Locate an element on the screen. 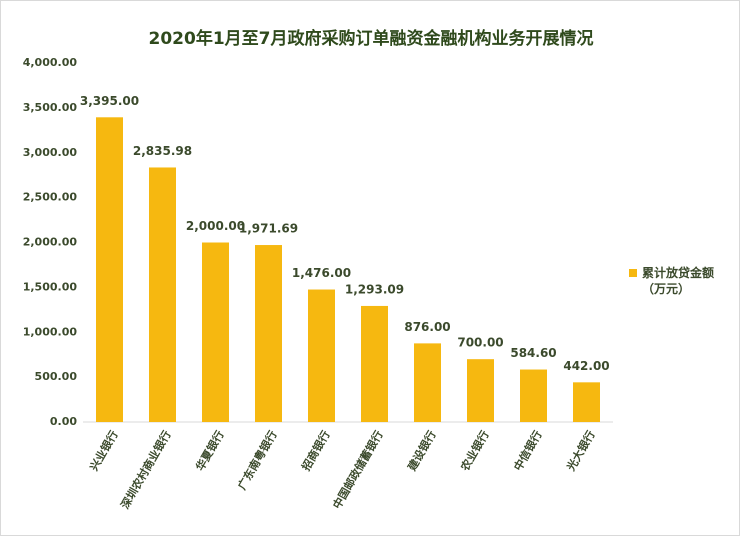  y-tick-label: 1,000.00 is located at coordinates (50, 331).